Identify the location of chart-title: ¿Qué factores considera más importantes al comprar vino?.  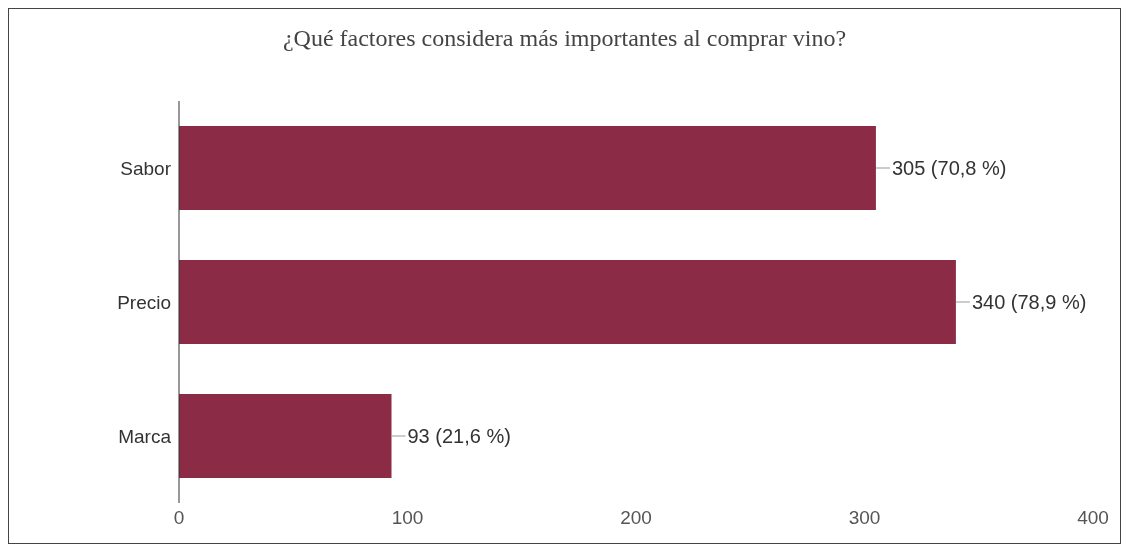
(564, 38).